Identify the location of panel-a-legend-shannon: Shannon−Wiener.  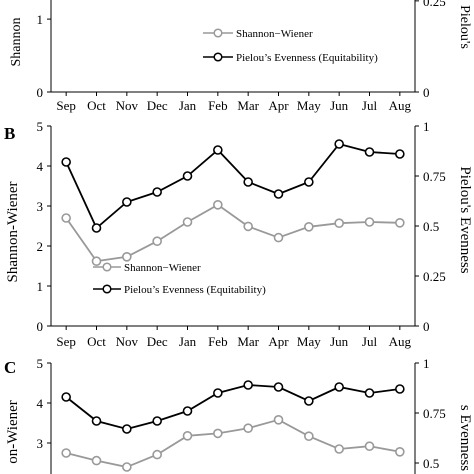
(274, 34).